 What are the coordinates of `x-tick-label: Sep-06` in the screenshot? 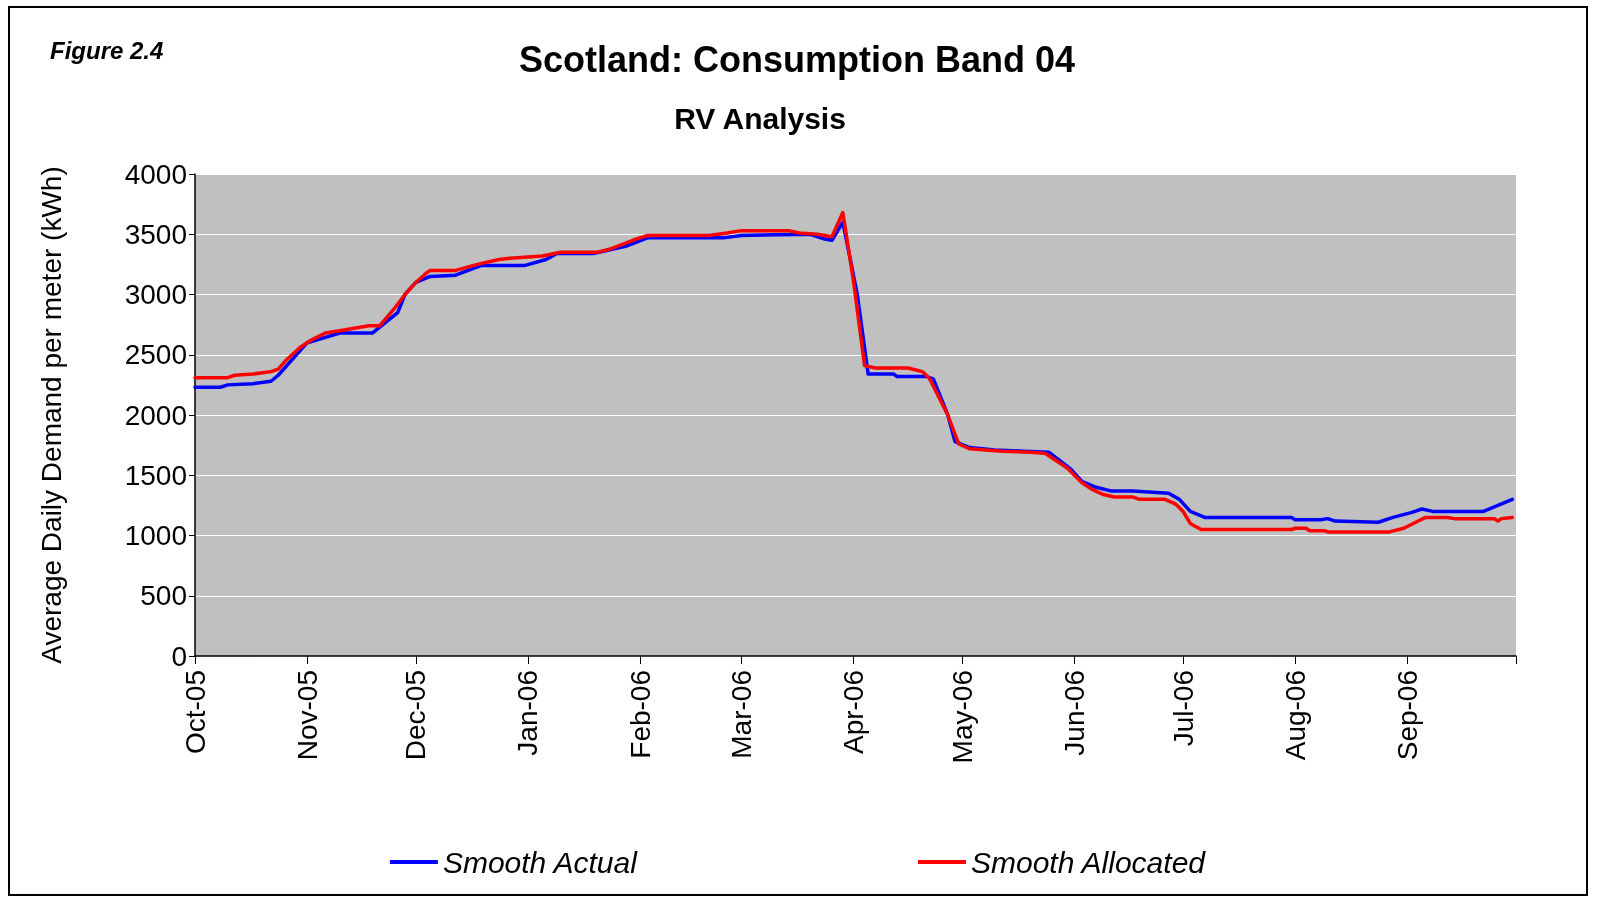 It's located at (1407, 715).